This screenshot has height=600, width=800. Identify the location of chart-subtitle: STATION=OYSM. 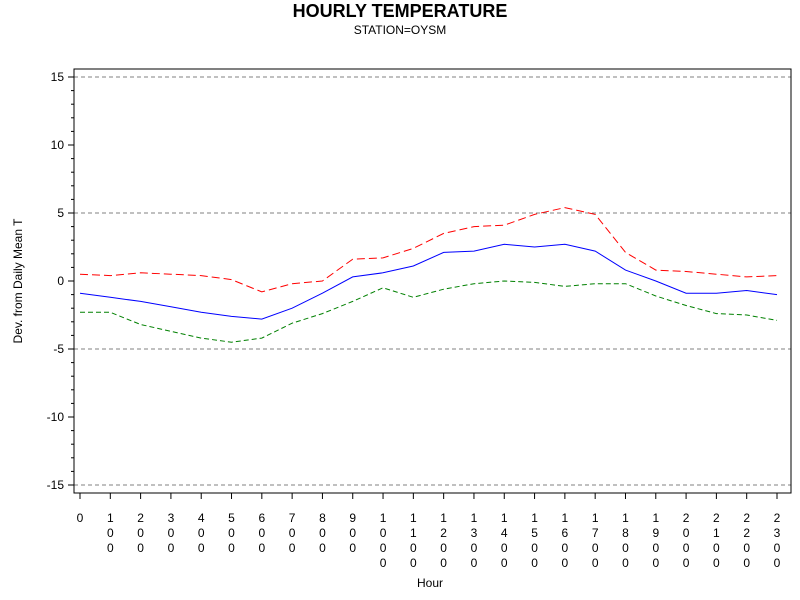
(400, 30).